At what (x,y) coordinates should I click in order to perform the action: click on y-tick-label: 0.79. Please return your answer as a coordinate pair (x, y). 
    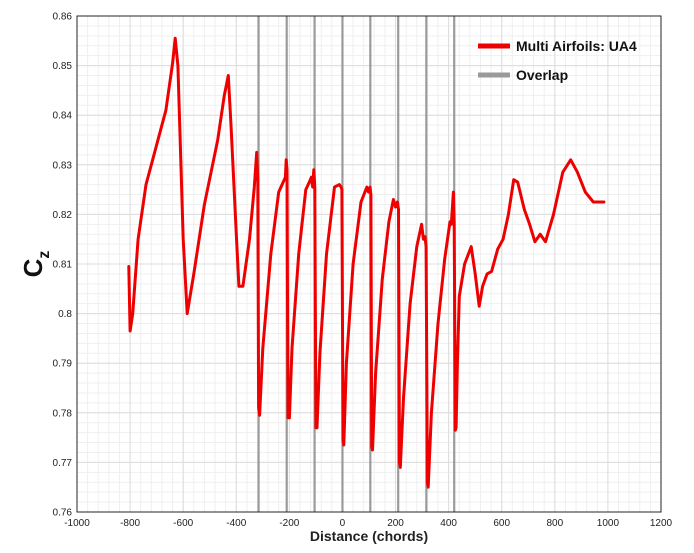
    Looking at the image, I should click on (63, 364).